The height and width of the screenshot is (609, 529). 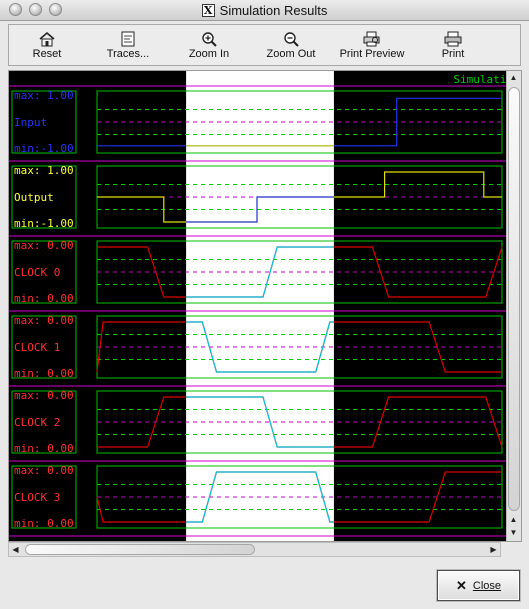 I want to click on horizontal-scrollbar: ◀ ▶, so click(x=254, y=549).